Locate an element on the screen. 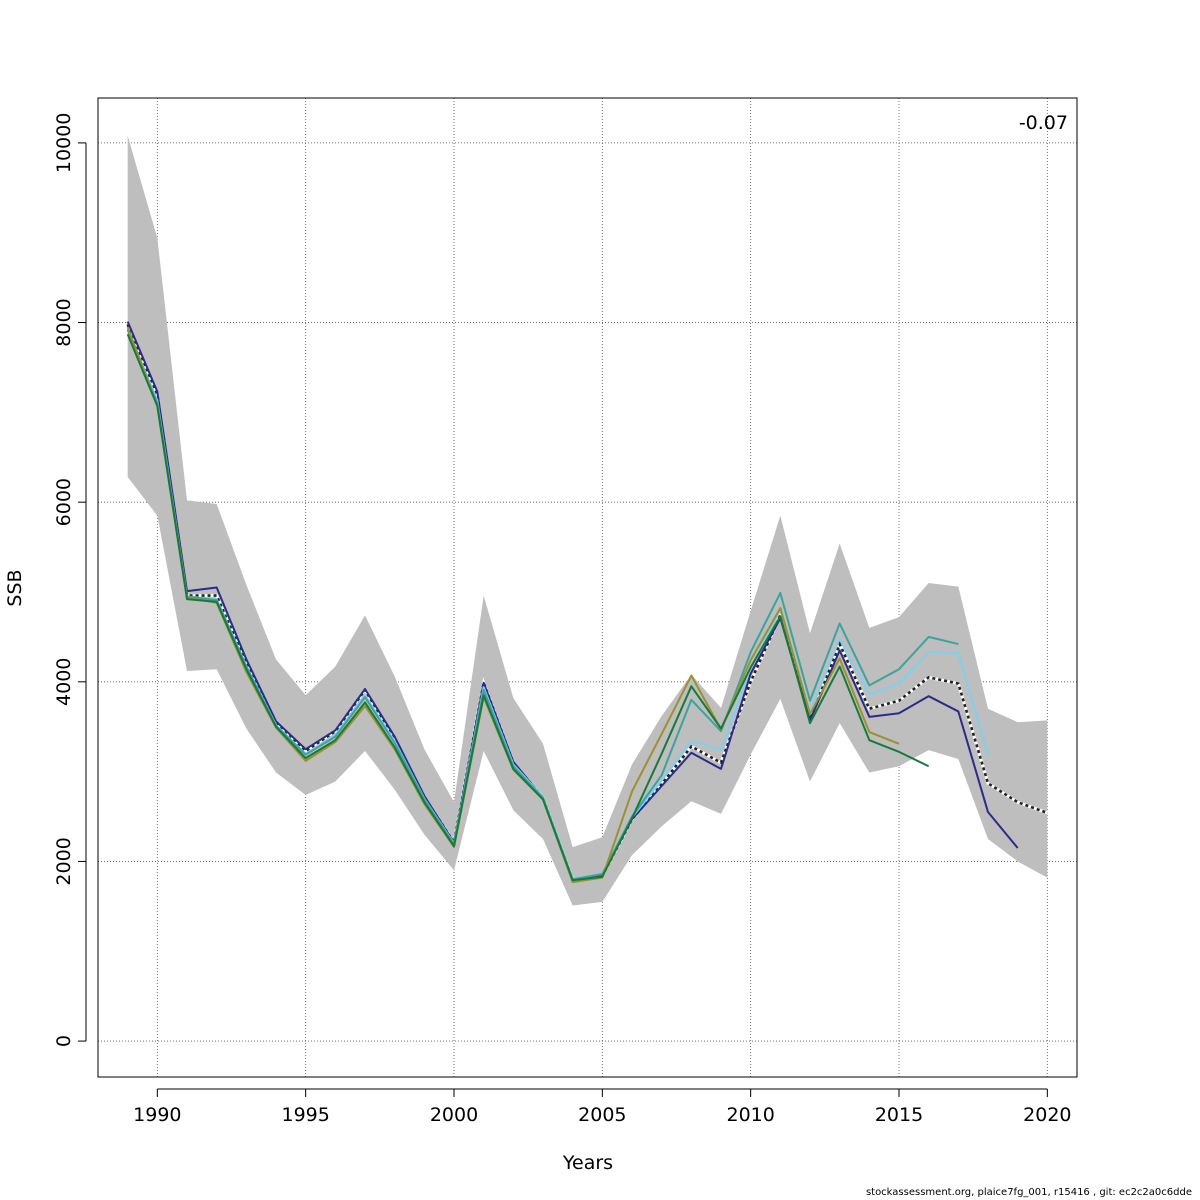  x-tick-label: 2010 is located at coordinates (750, 1115).